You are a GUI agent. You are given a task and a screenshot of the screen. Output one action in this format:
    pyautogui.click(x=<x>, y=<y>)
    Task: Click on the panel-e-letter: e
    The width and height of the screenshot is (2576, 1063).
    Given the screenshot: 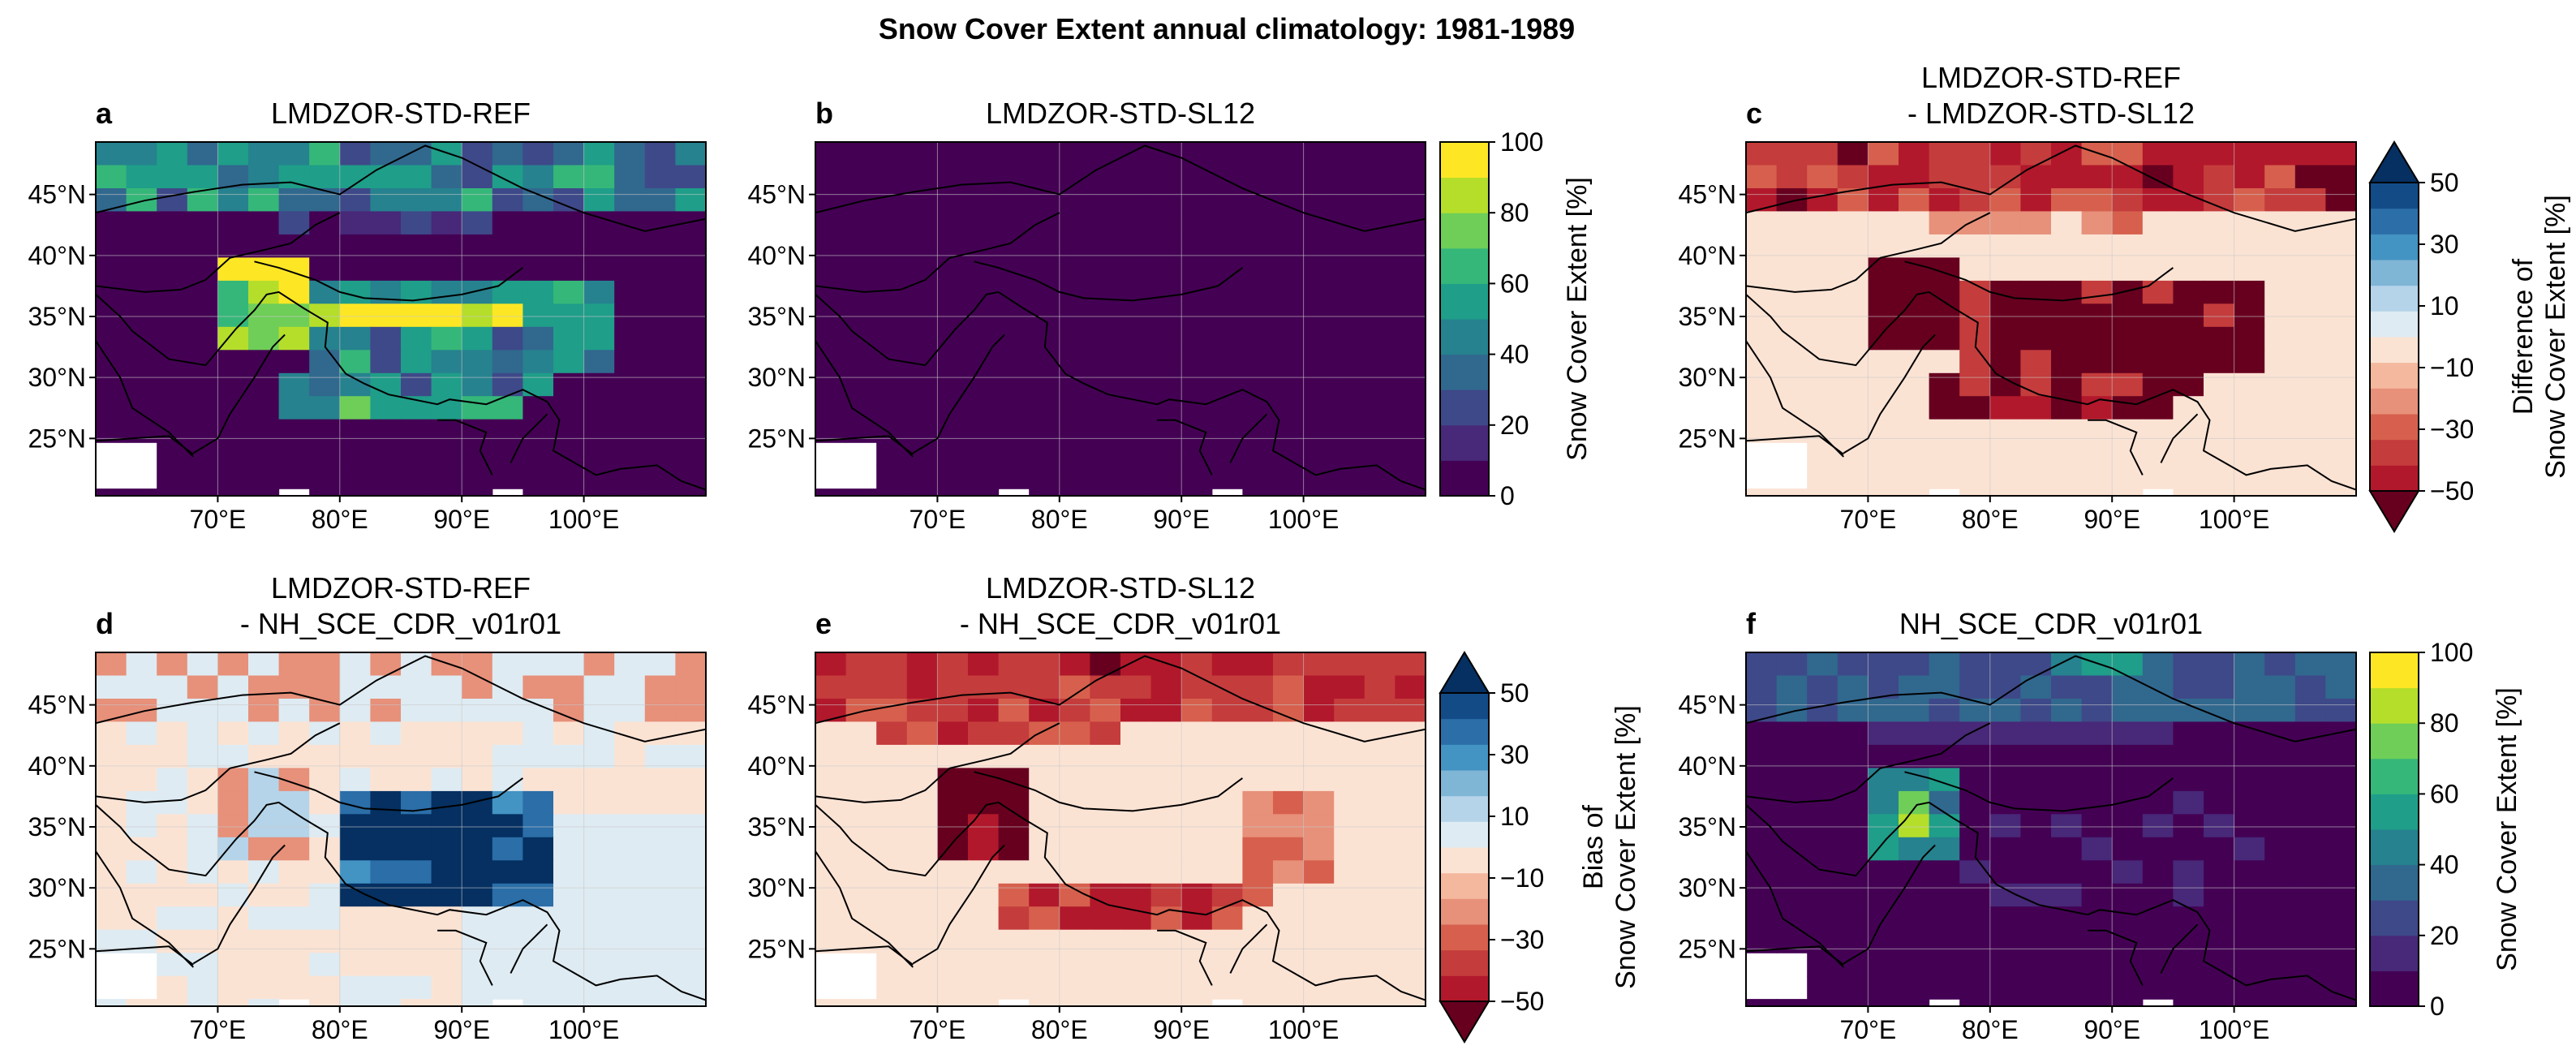 What is the action you would take?
    pyautogui.click(x=823, y=623)
    